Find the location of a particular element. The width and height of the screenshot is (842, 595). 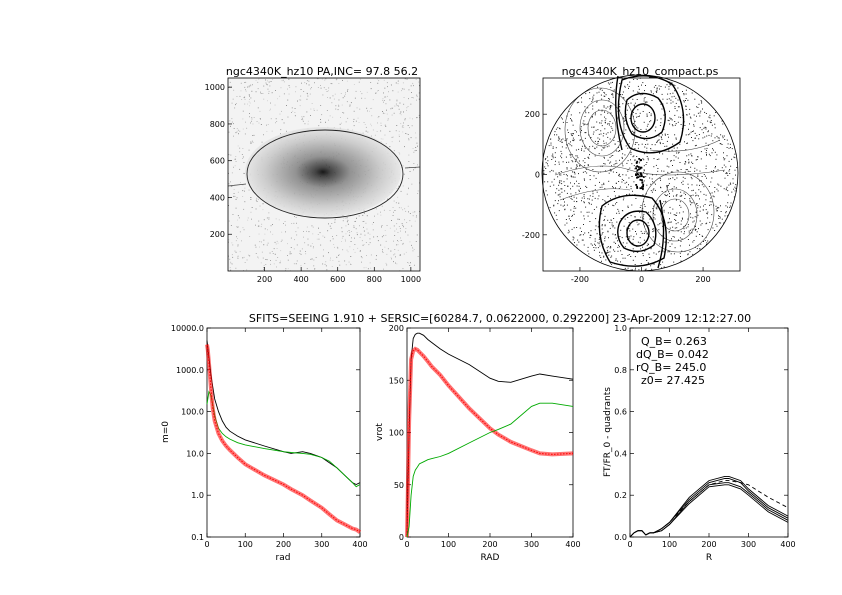

chart-m0-y-tick-label: 10.0 is located at coordinates (195, 453).